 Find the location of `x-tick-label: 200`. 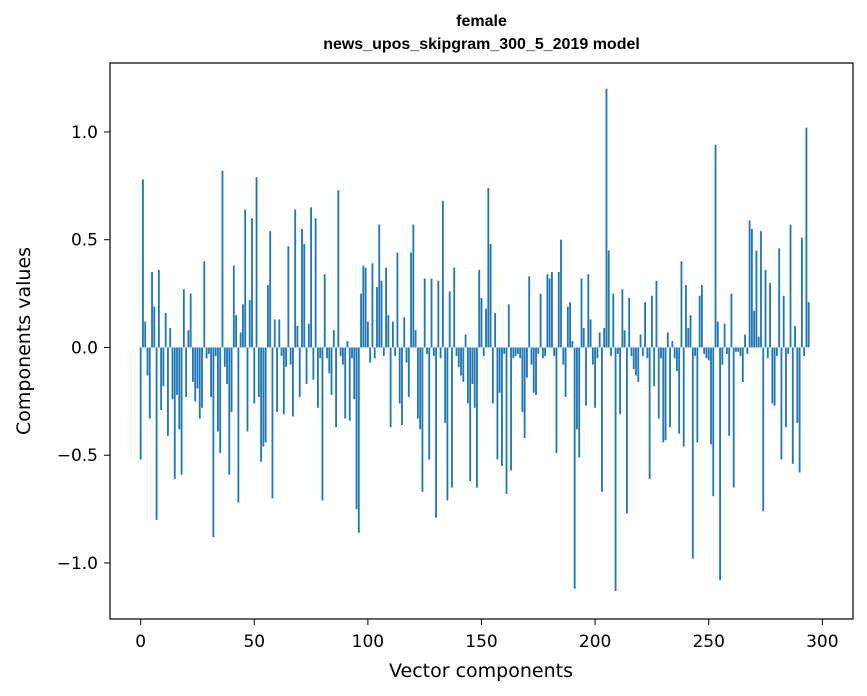

x-tick-label: 200 is located at coordinates (595, 642).